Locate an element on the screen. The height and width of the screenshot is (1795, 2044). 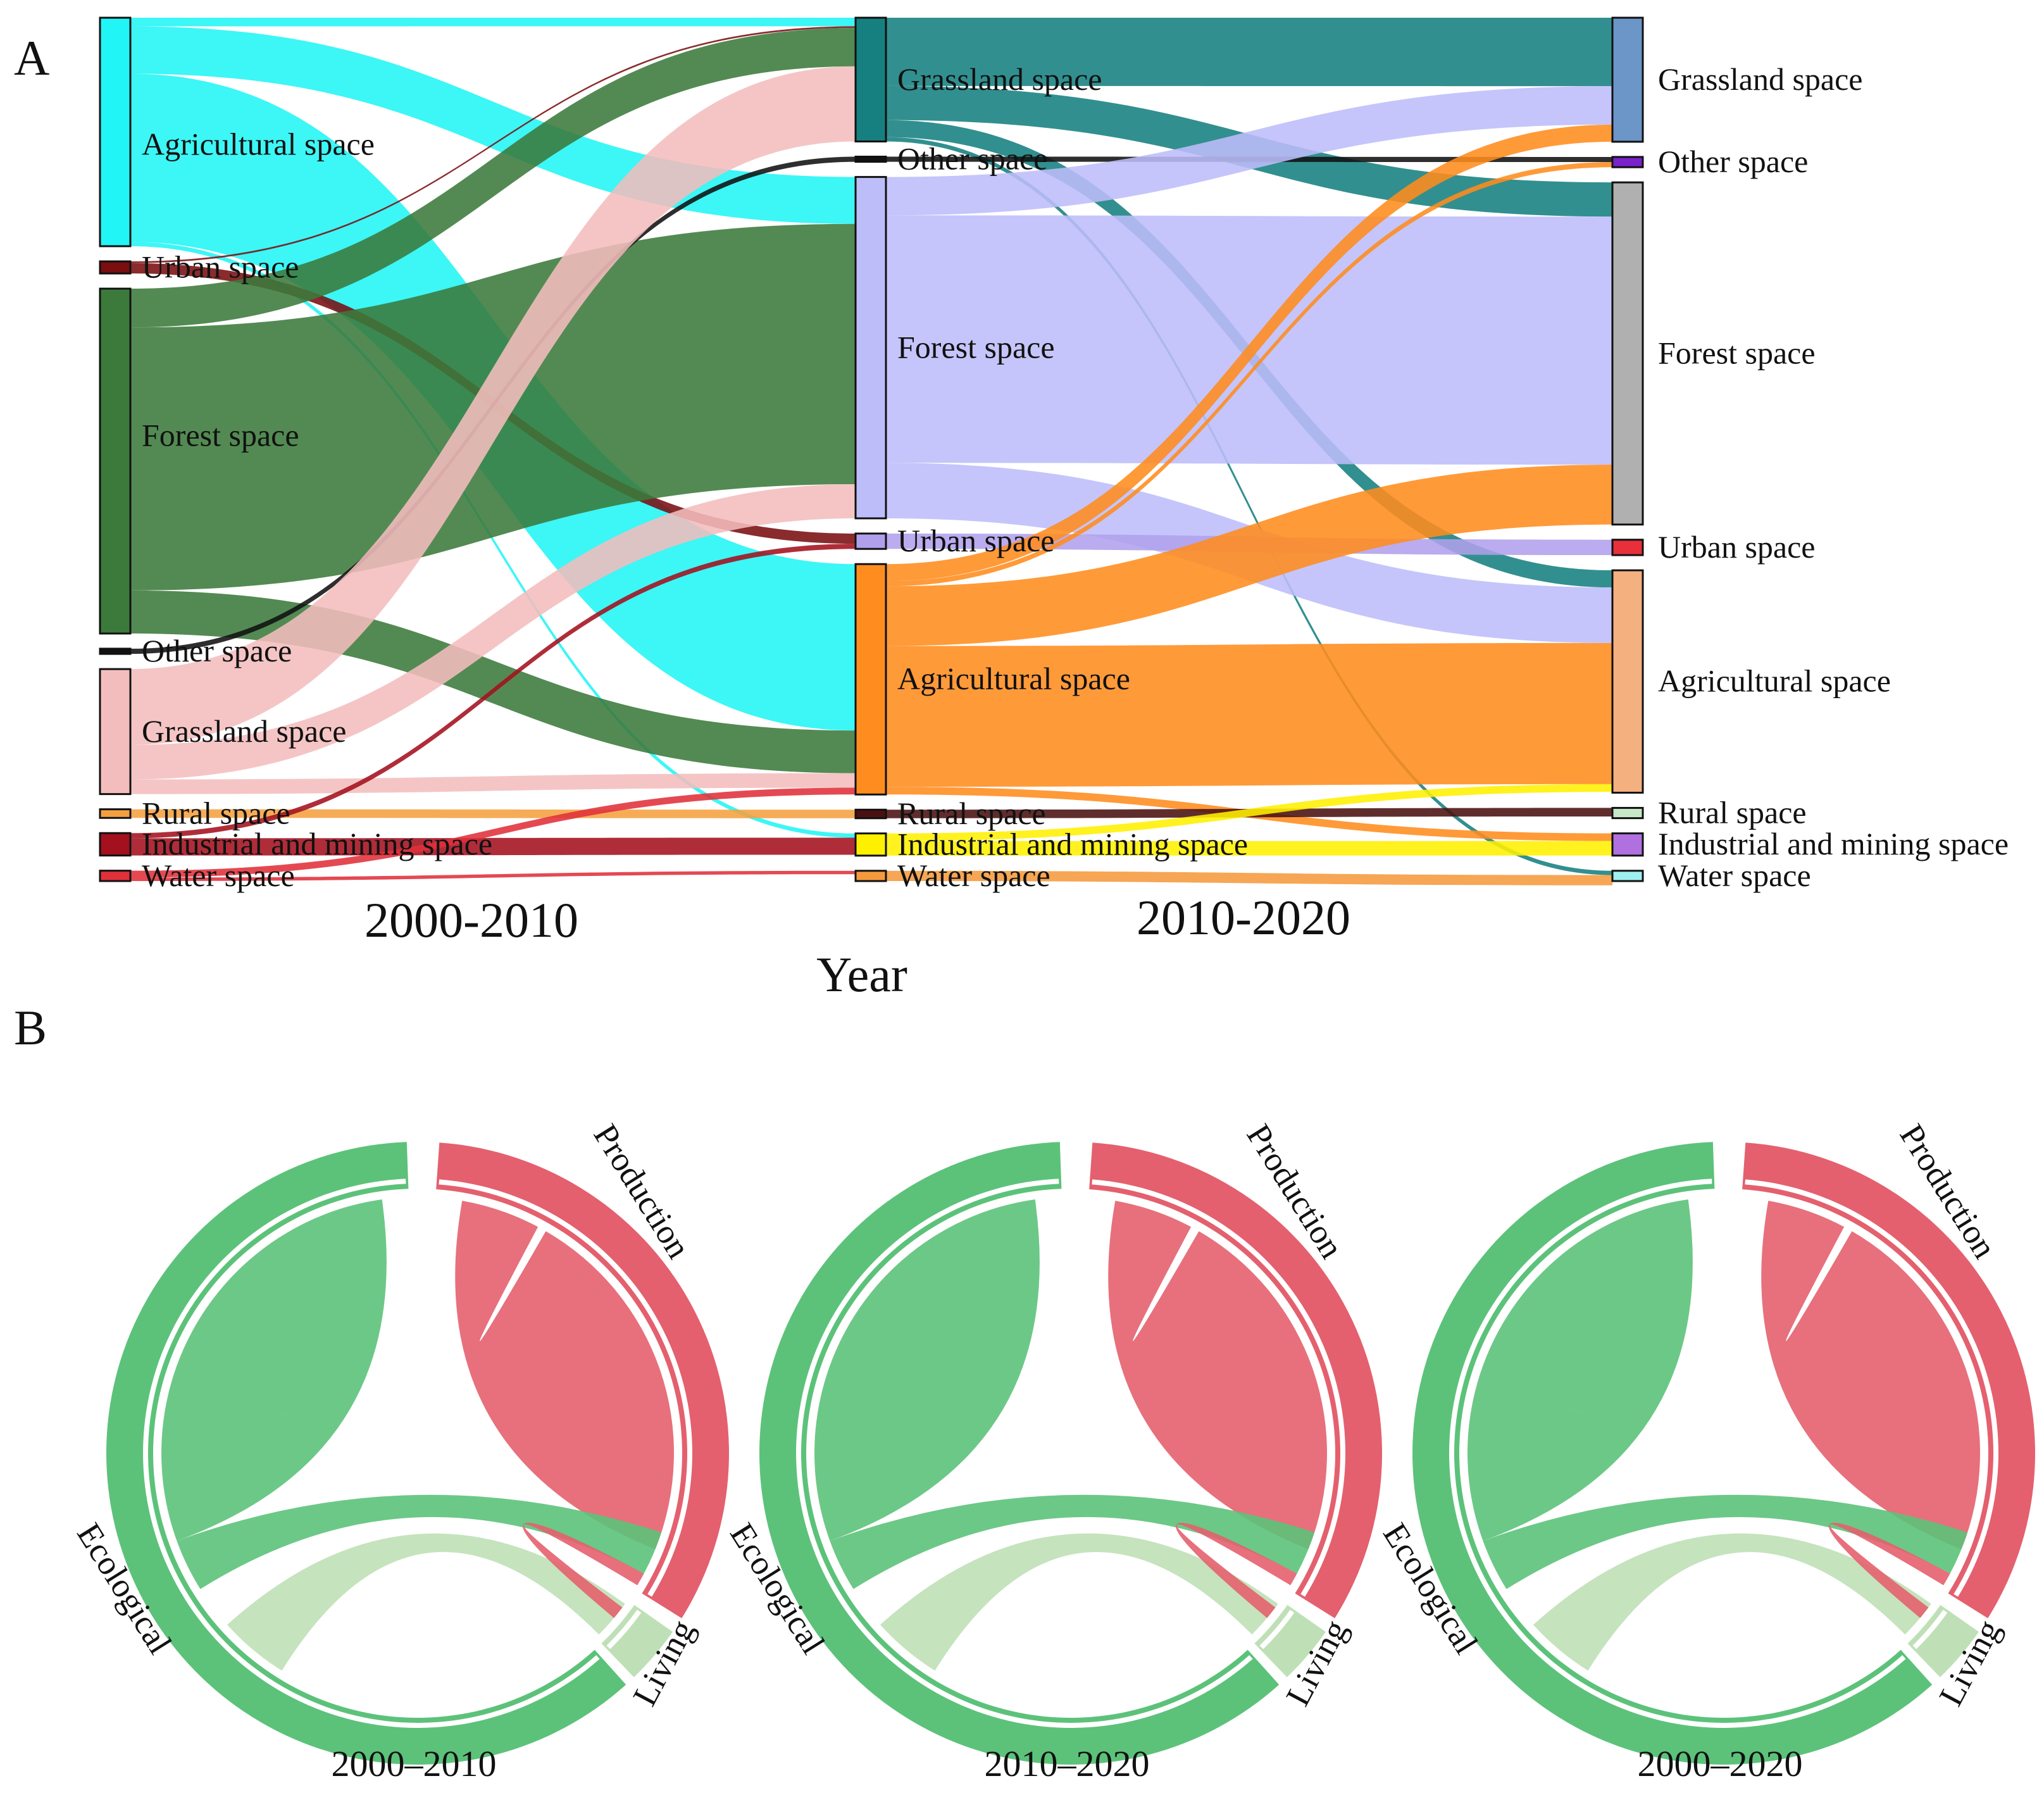
node-2000-wat is located at coordinates (115, 876).